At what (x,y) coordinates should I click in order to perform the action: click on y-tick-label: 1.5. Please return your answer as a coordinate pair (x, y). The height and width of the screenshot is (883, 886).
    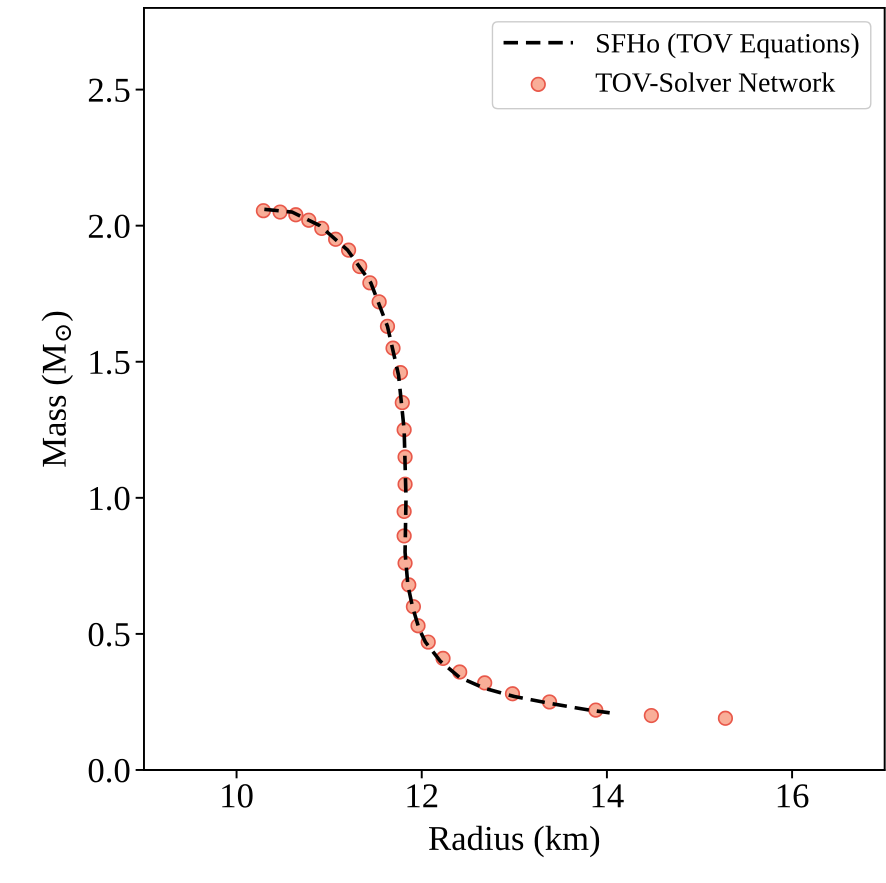
    Looking at the image, I should click on (110, 362).